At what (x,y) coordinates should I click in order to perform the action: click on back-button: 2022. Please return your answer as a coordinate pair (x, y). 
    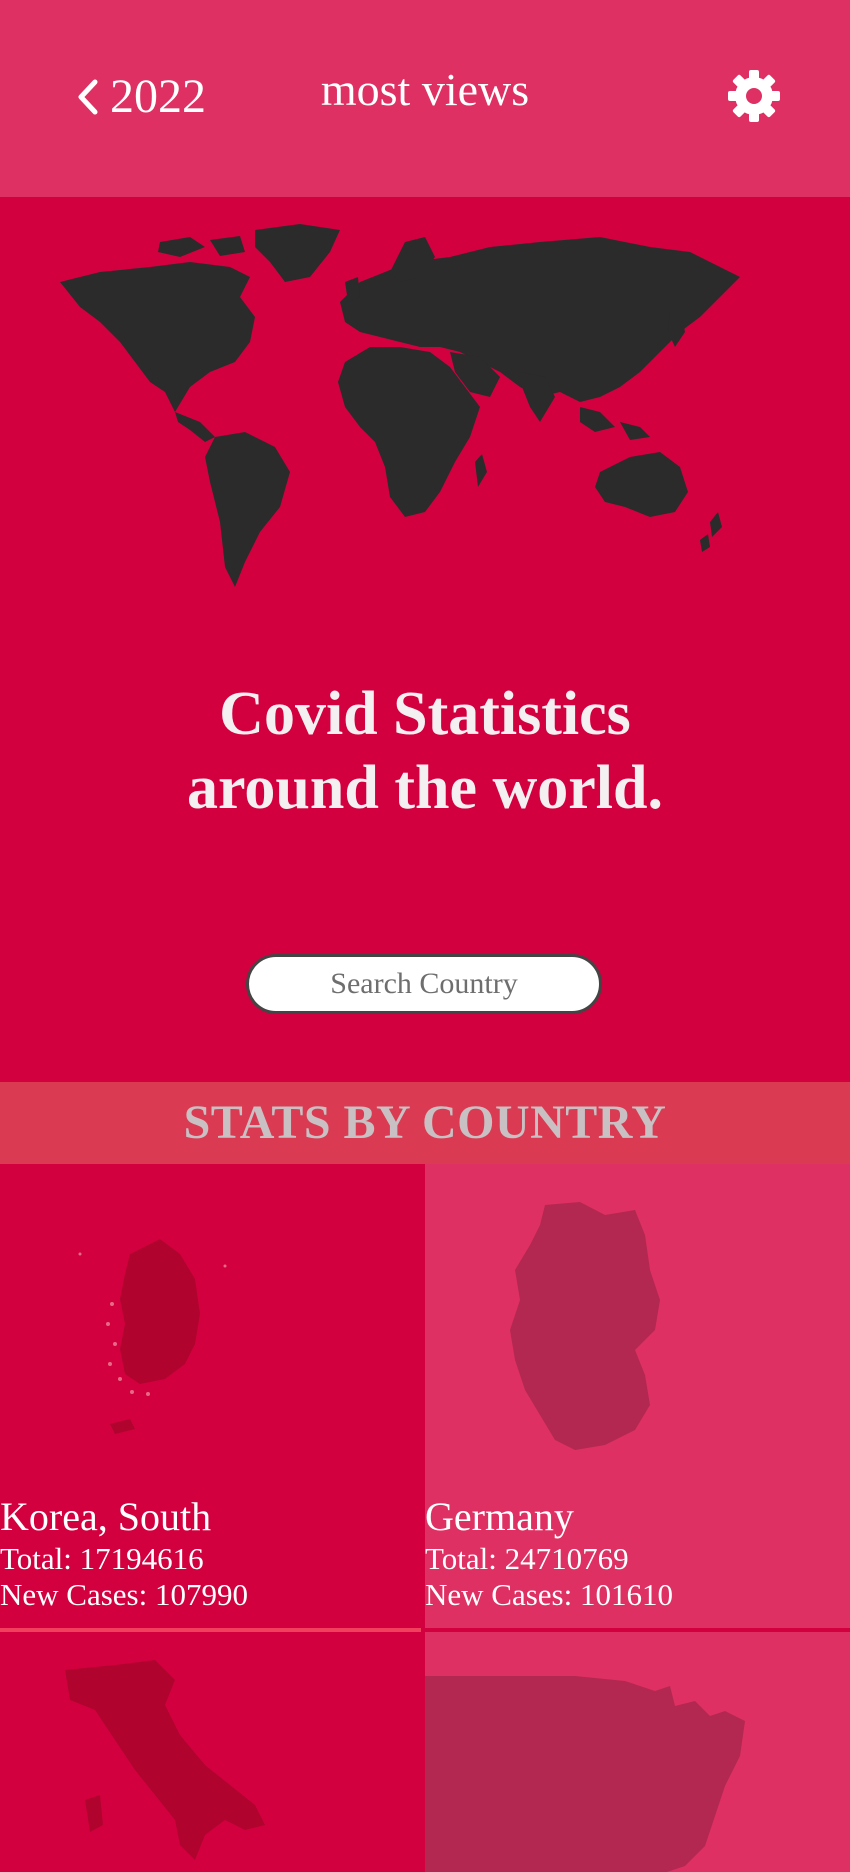
    Looking at the image, I should click on (141, 97).